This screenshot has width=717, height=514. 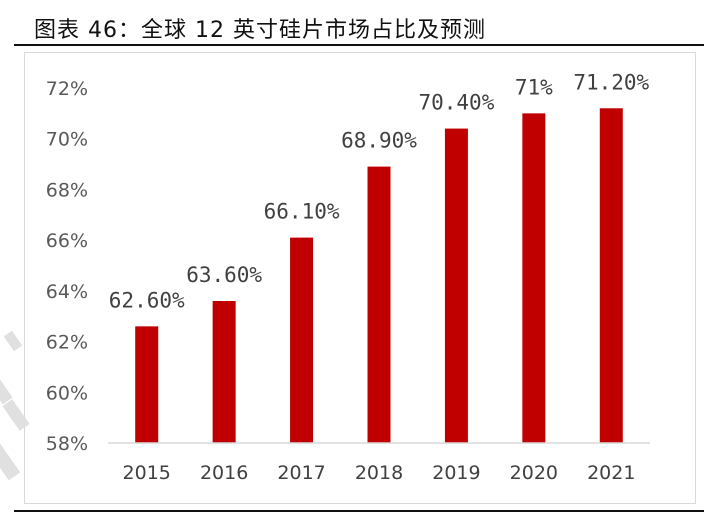 I want to click on watermark-fragment, so click(x=15, y=405).